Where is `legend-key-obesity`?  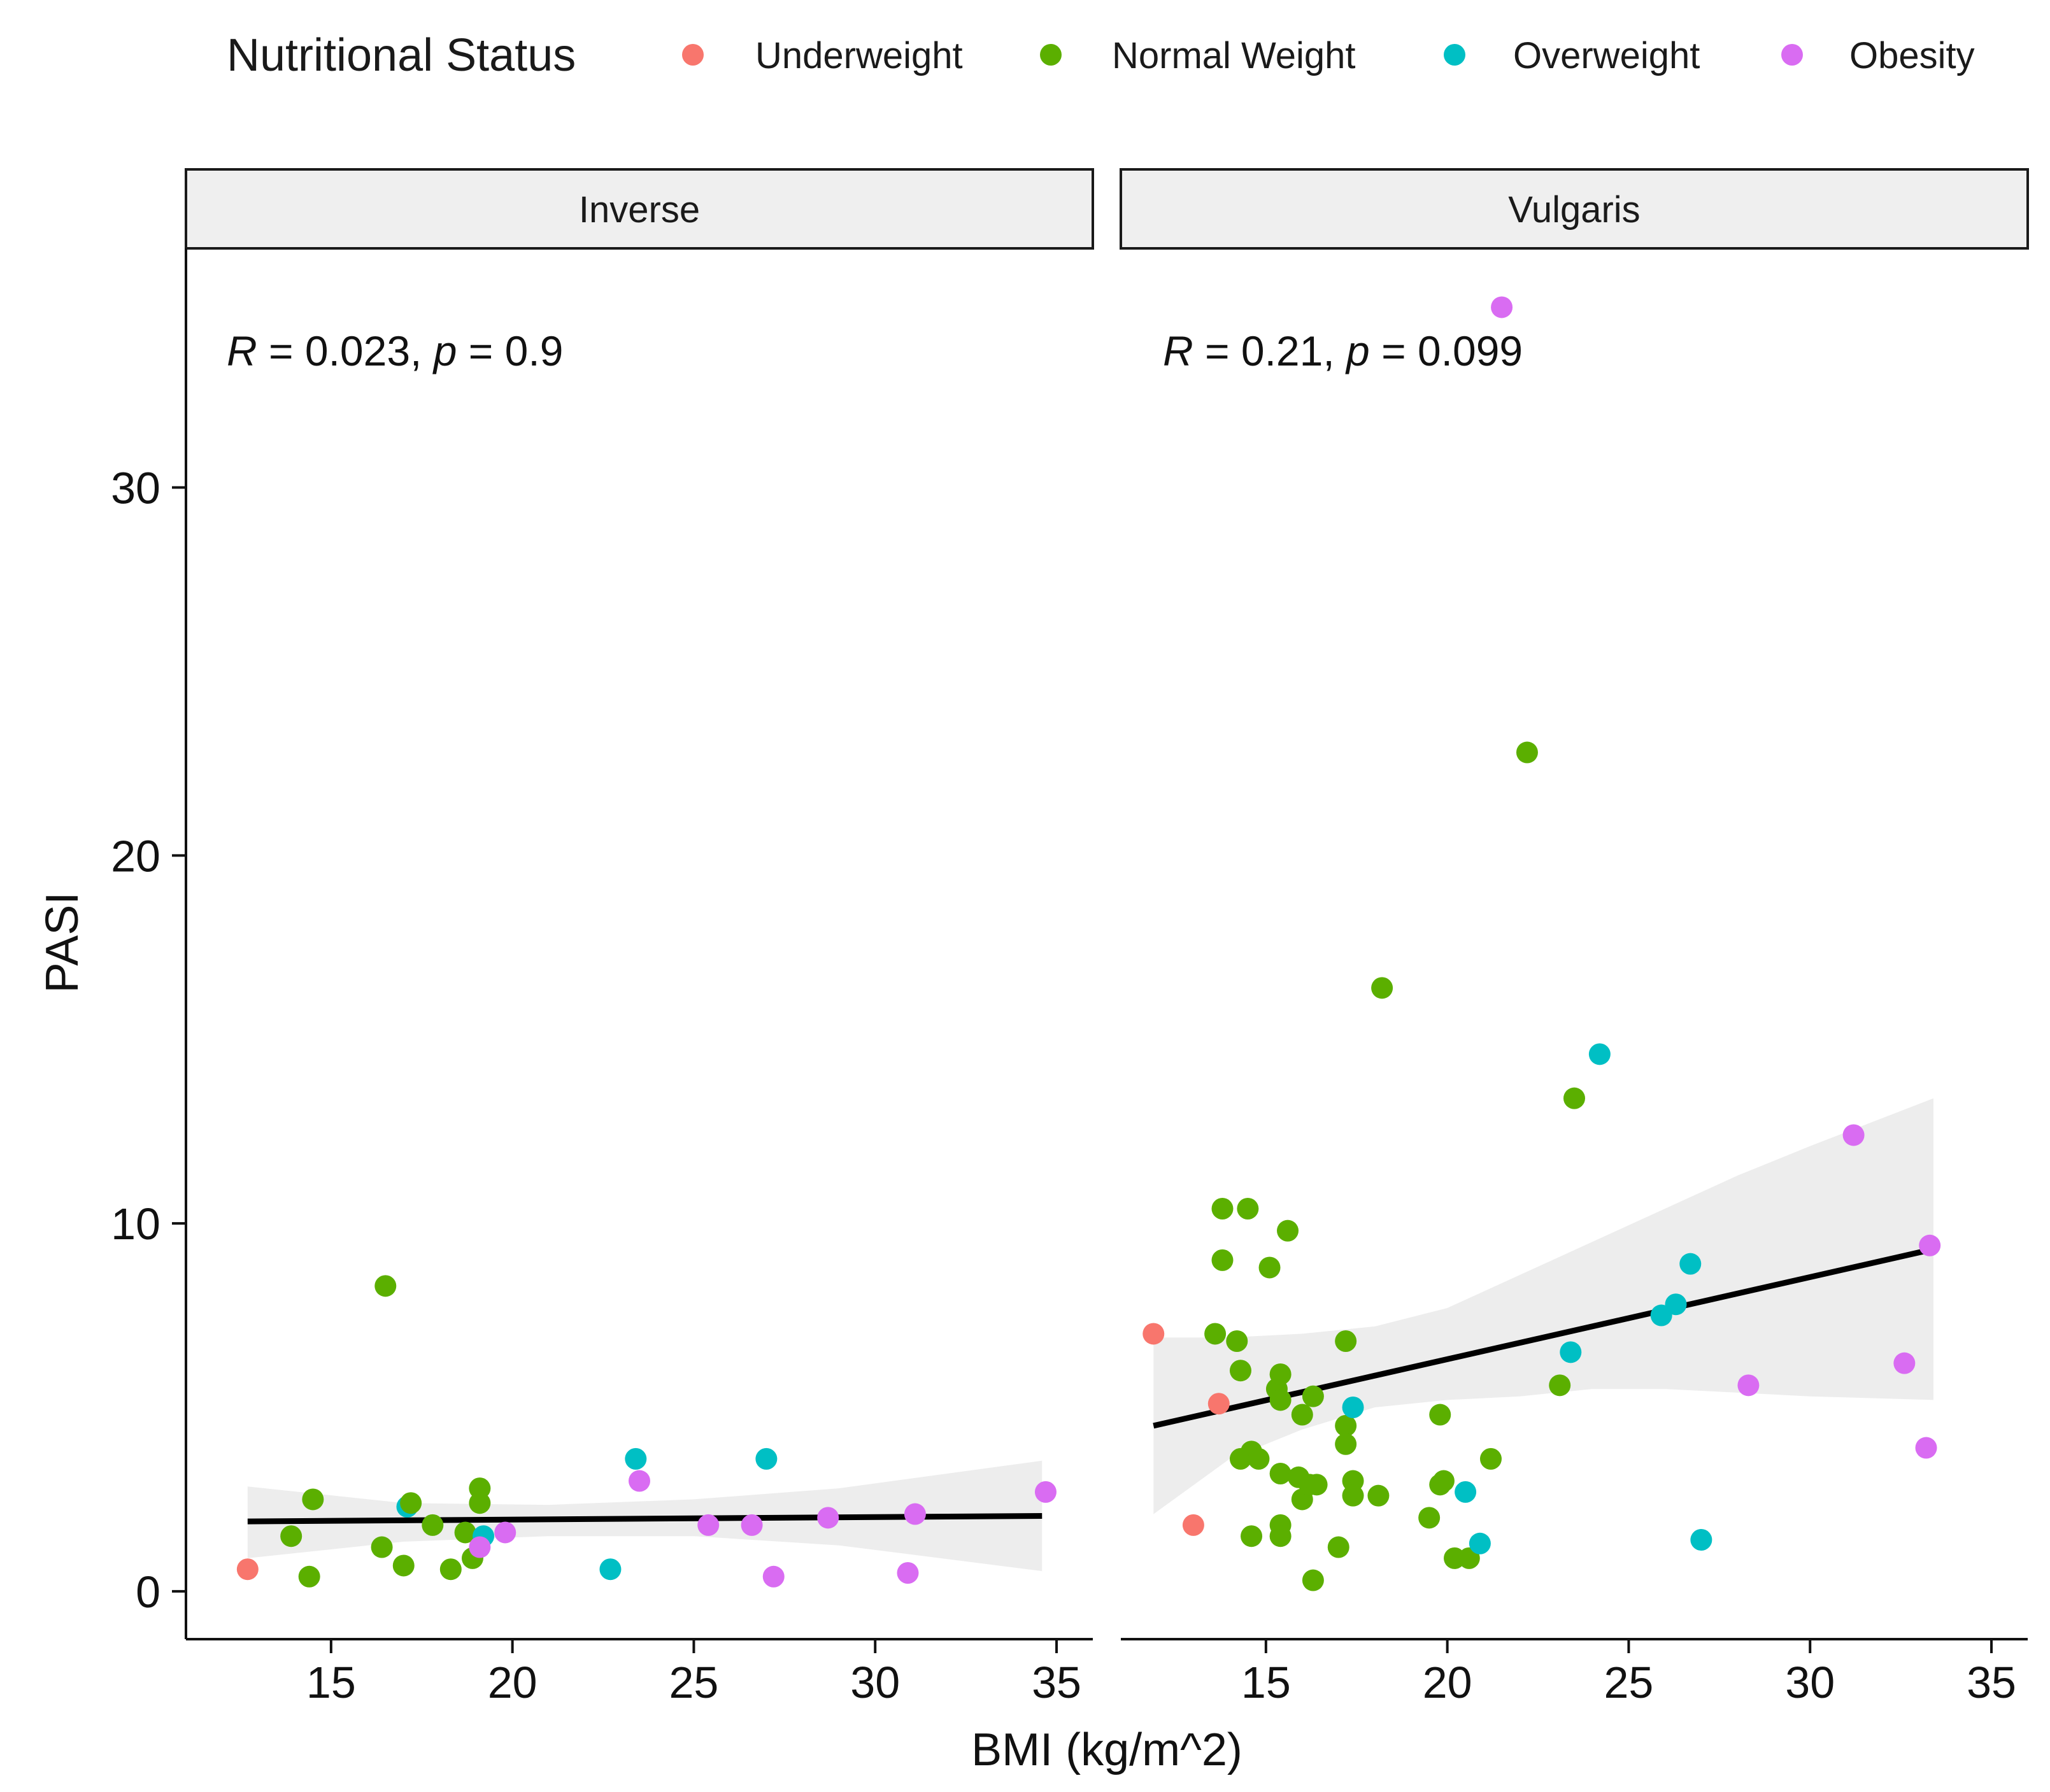
legend-key-obesity is located at coordinates (1792, 55).